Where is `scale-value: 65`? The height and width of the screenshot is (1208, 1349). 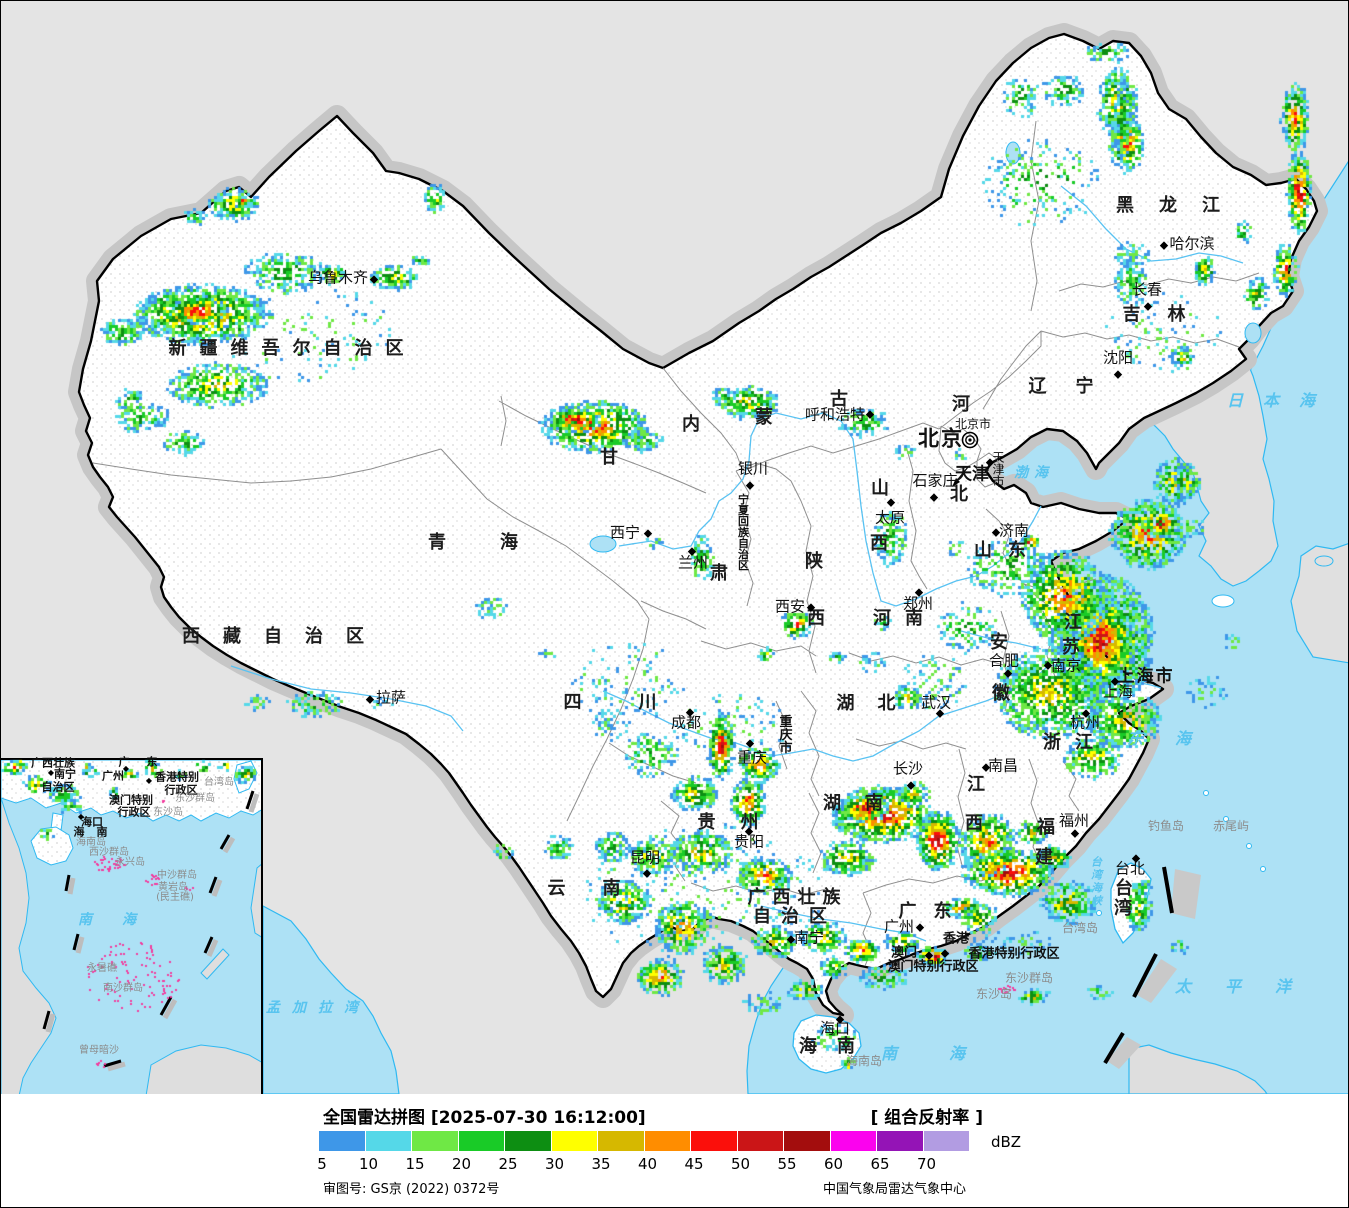 scale-value: 65 is located at coordinates (880, 1164).